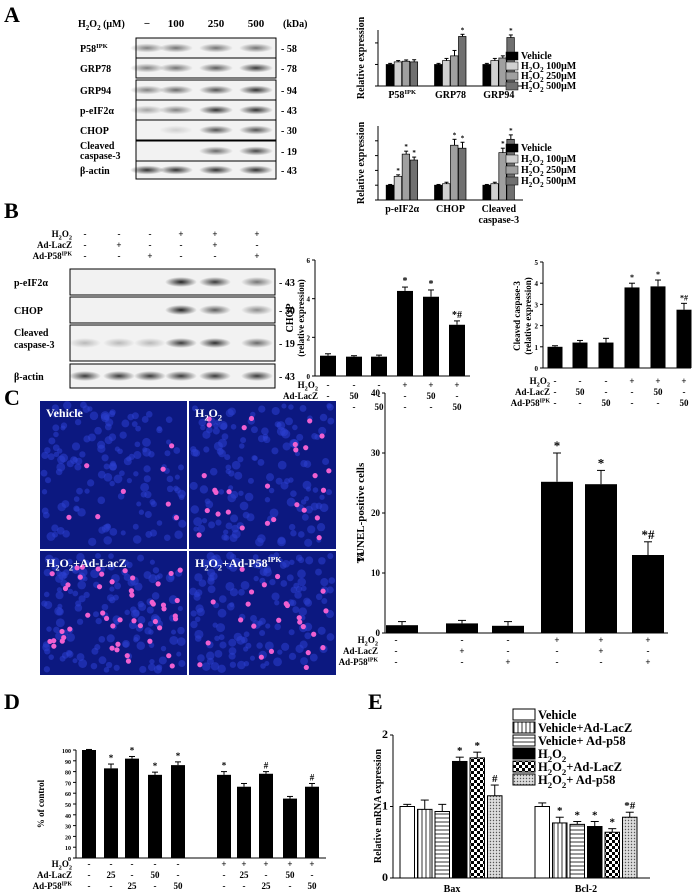 This screenshot has width=695, height=896. I want to click on significance-marker: *, so click(560, 811).